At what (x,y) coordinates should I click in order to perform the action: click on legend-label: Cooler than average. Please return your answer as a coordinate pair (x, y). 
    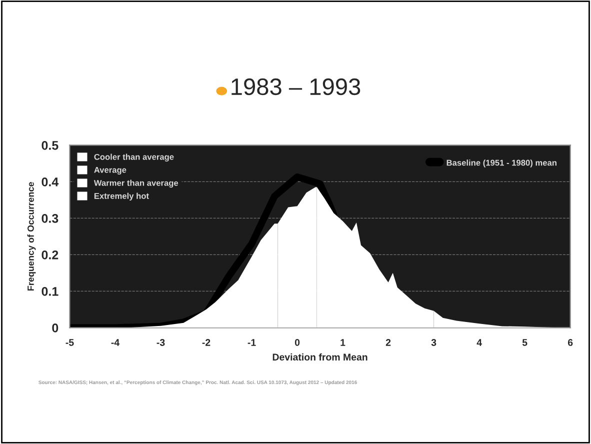
    Looking at the image, I should click on (134, 158).